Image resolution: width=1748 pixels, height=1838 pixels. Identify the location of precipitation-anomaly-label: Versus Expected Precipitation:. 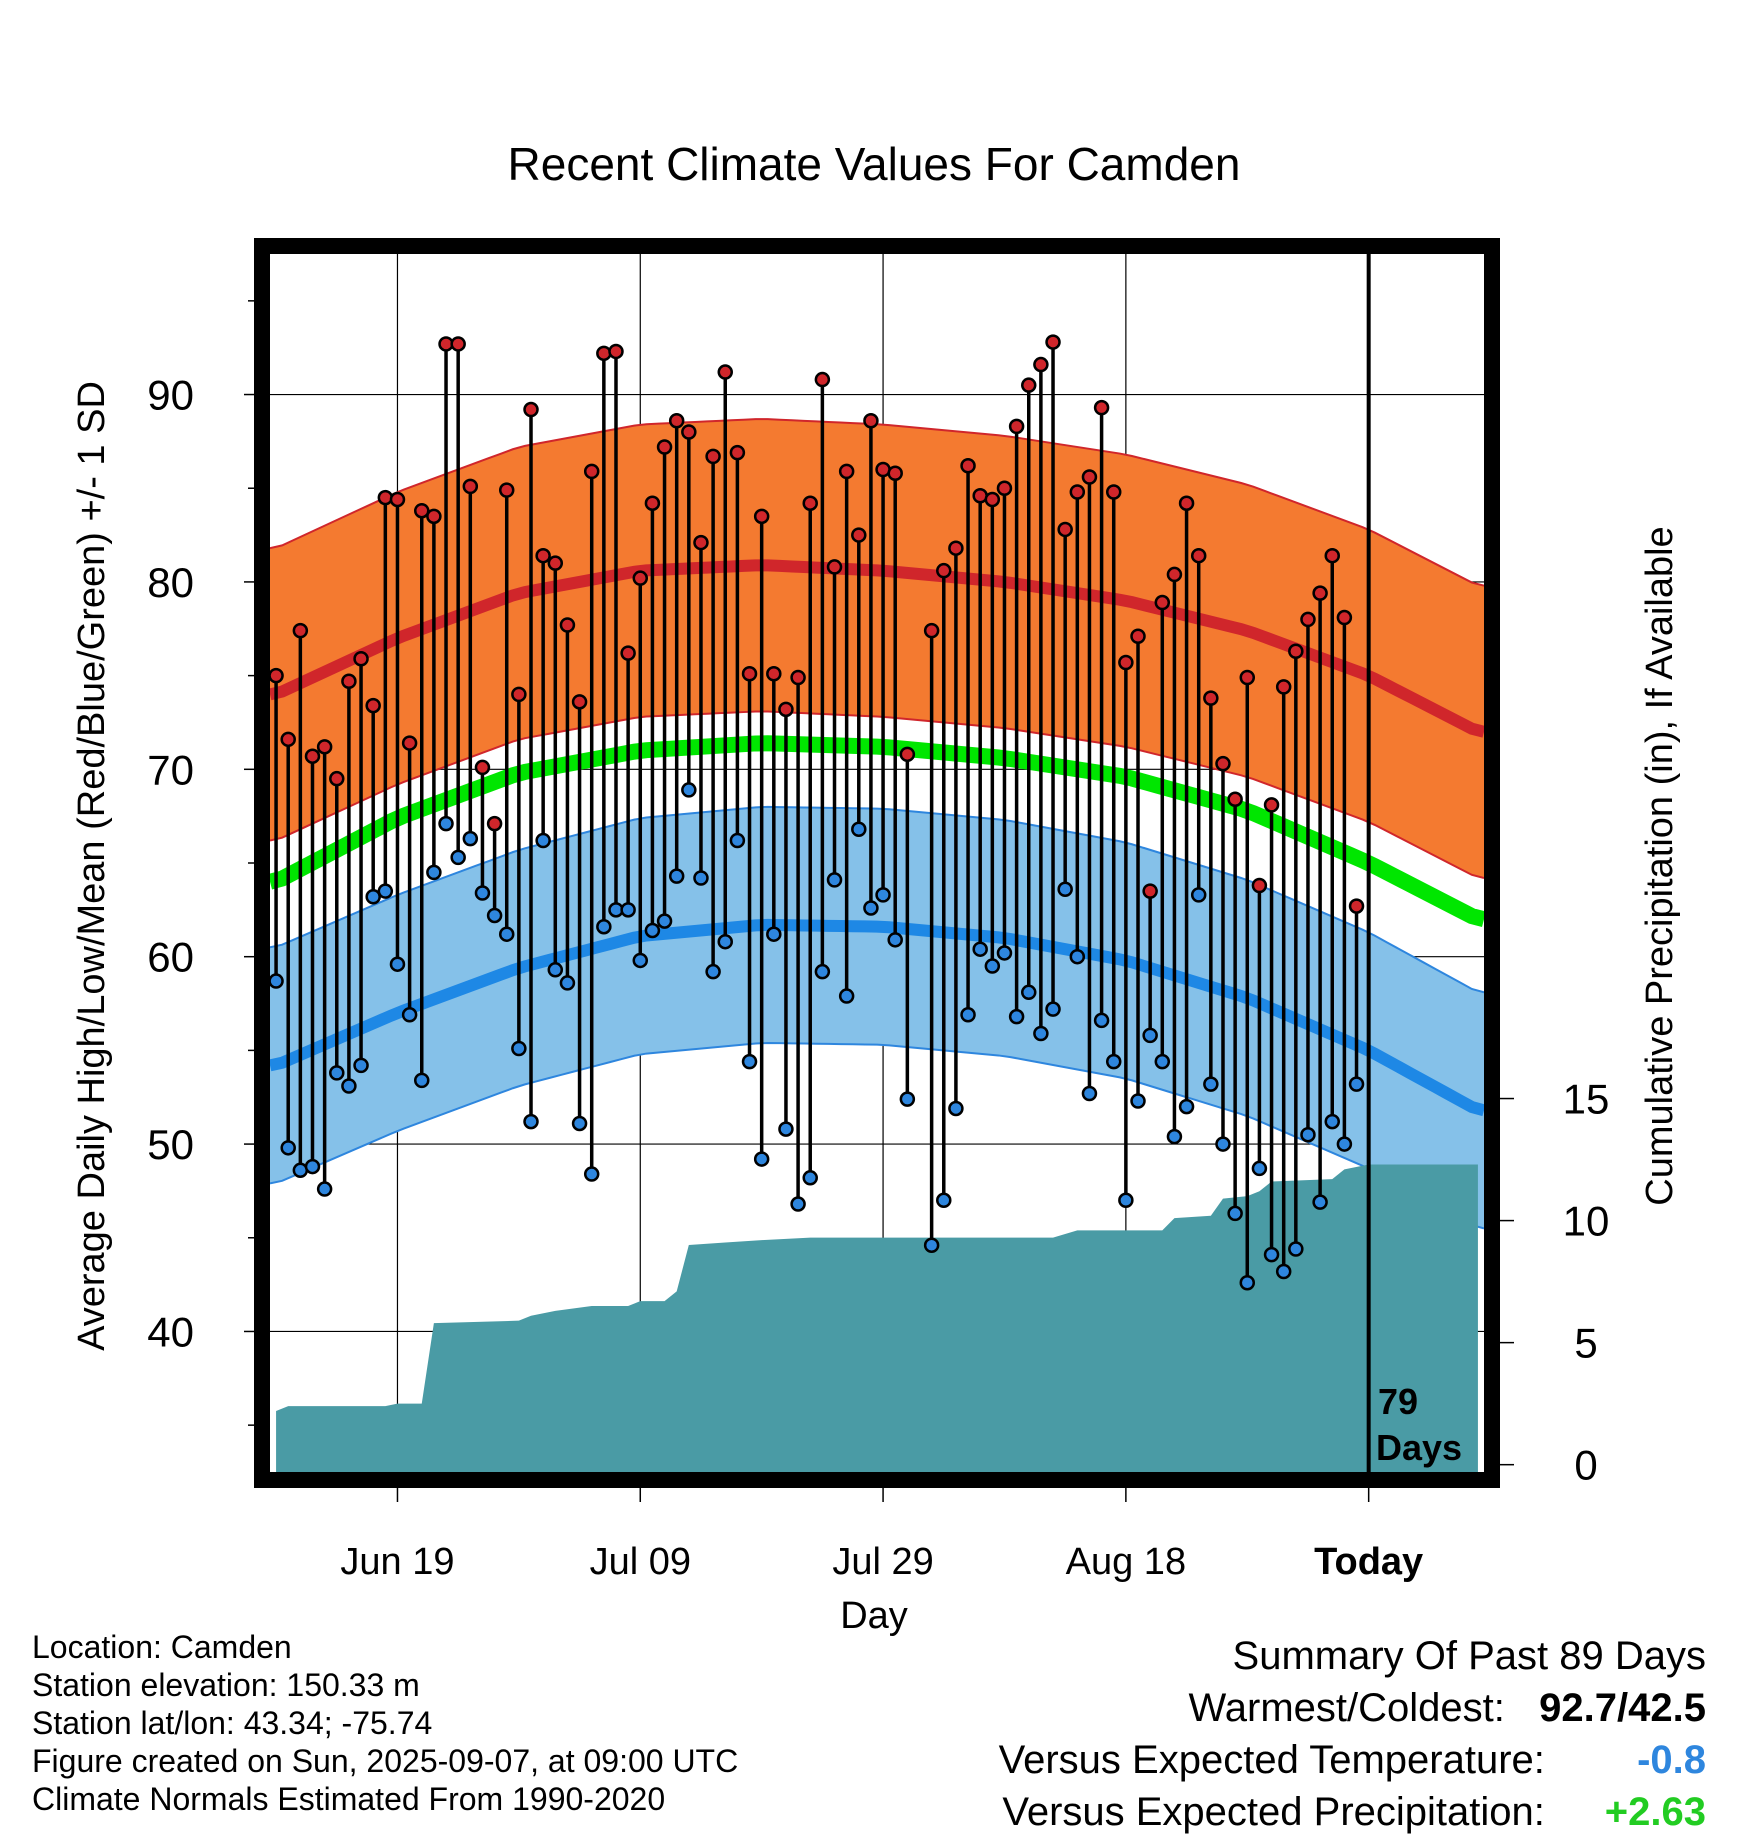
(1273, 1812).